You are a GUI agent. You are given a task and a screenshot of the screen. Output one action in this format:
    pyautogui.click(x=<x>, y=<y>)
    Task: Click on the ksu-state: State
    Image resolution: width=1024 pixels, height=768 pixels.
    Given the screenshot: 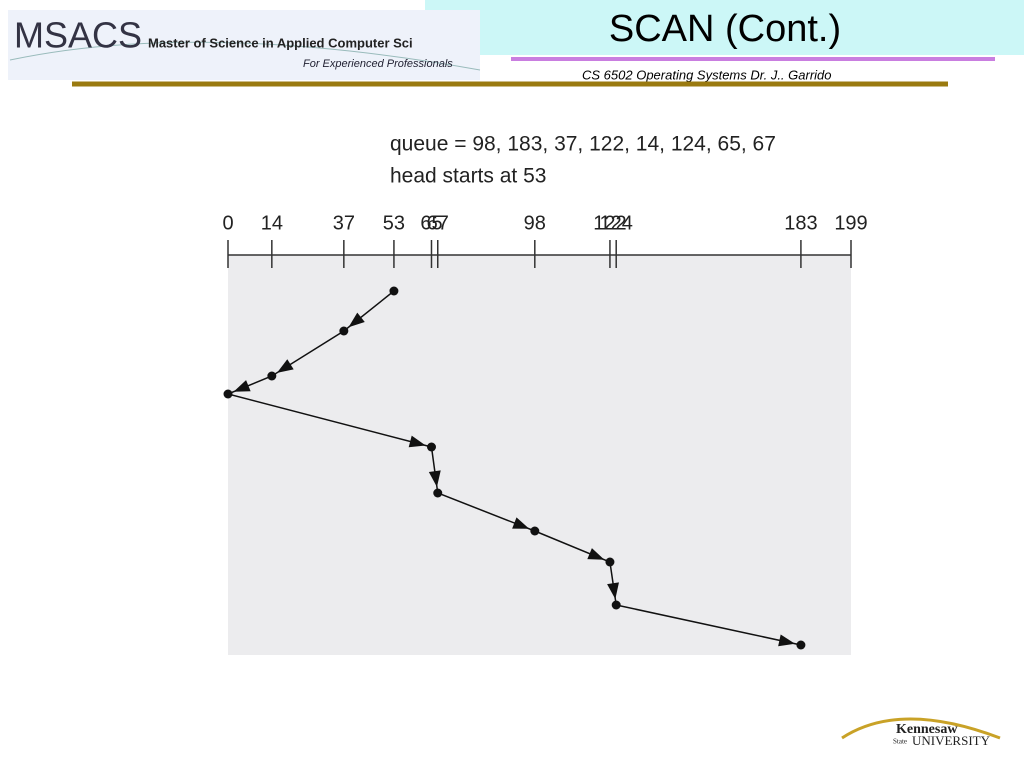 What is the action you would take?
    pyautogui.click(x=900, y=742)
    